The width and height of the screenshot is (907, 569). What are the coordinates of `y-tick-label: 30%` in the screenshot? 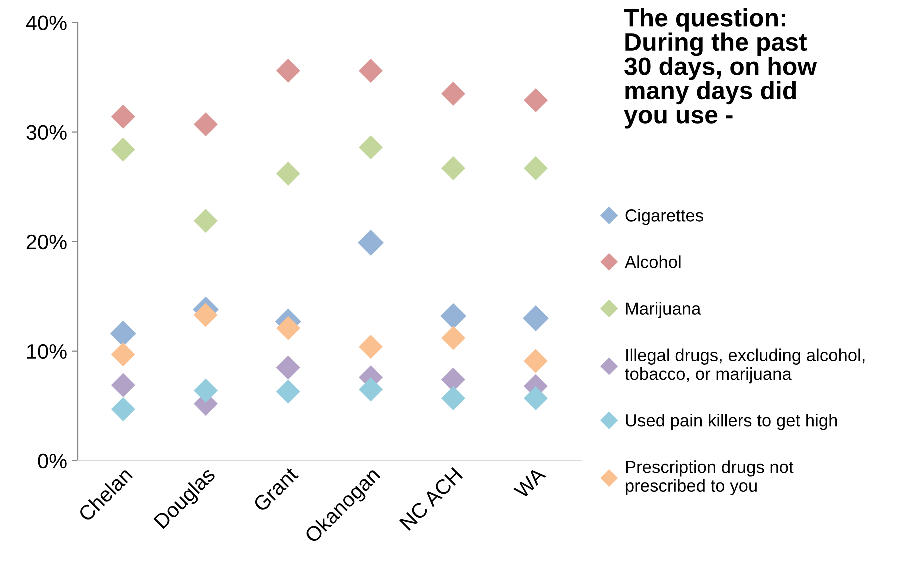 It's located at (46, 132).